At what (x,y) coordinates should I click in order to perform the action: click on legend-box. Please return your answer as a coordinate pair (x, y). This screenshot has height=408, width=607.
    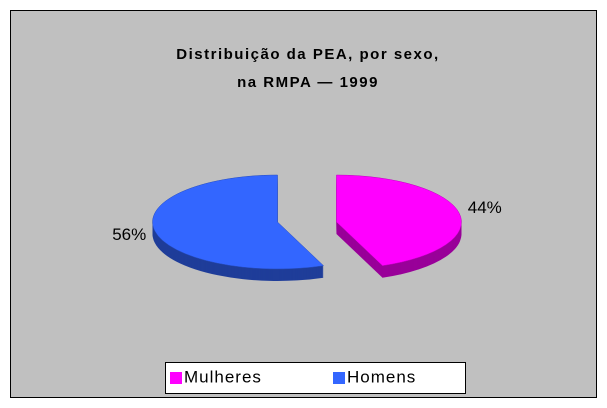
    Looking at the image, I should click on (315, 378).